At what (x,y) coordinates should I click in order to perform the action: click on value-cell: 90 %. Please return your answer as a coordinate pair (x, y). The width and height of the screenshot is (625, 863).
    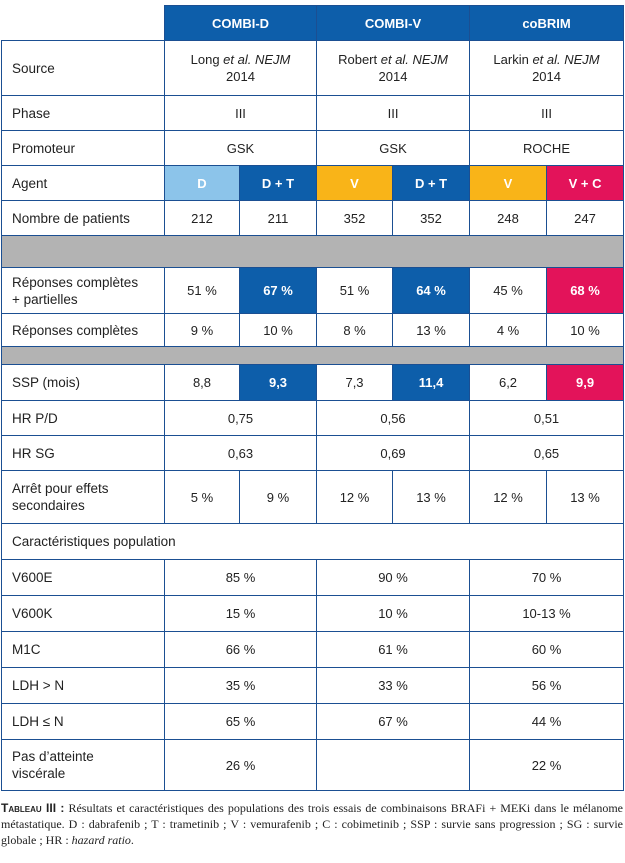
    Looking at the image, I should click on (393, 577).